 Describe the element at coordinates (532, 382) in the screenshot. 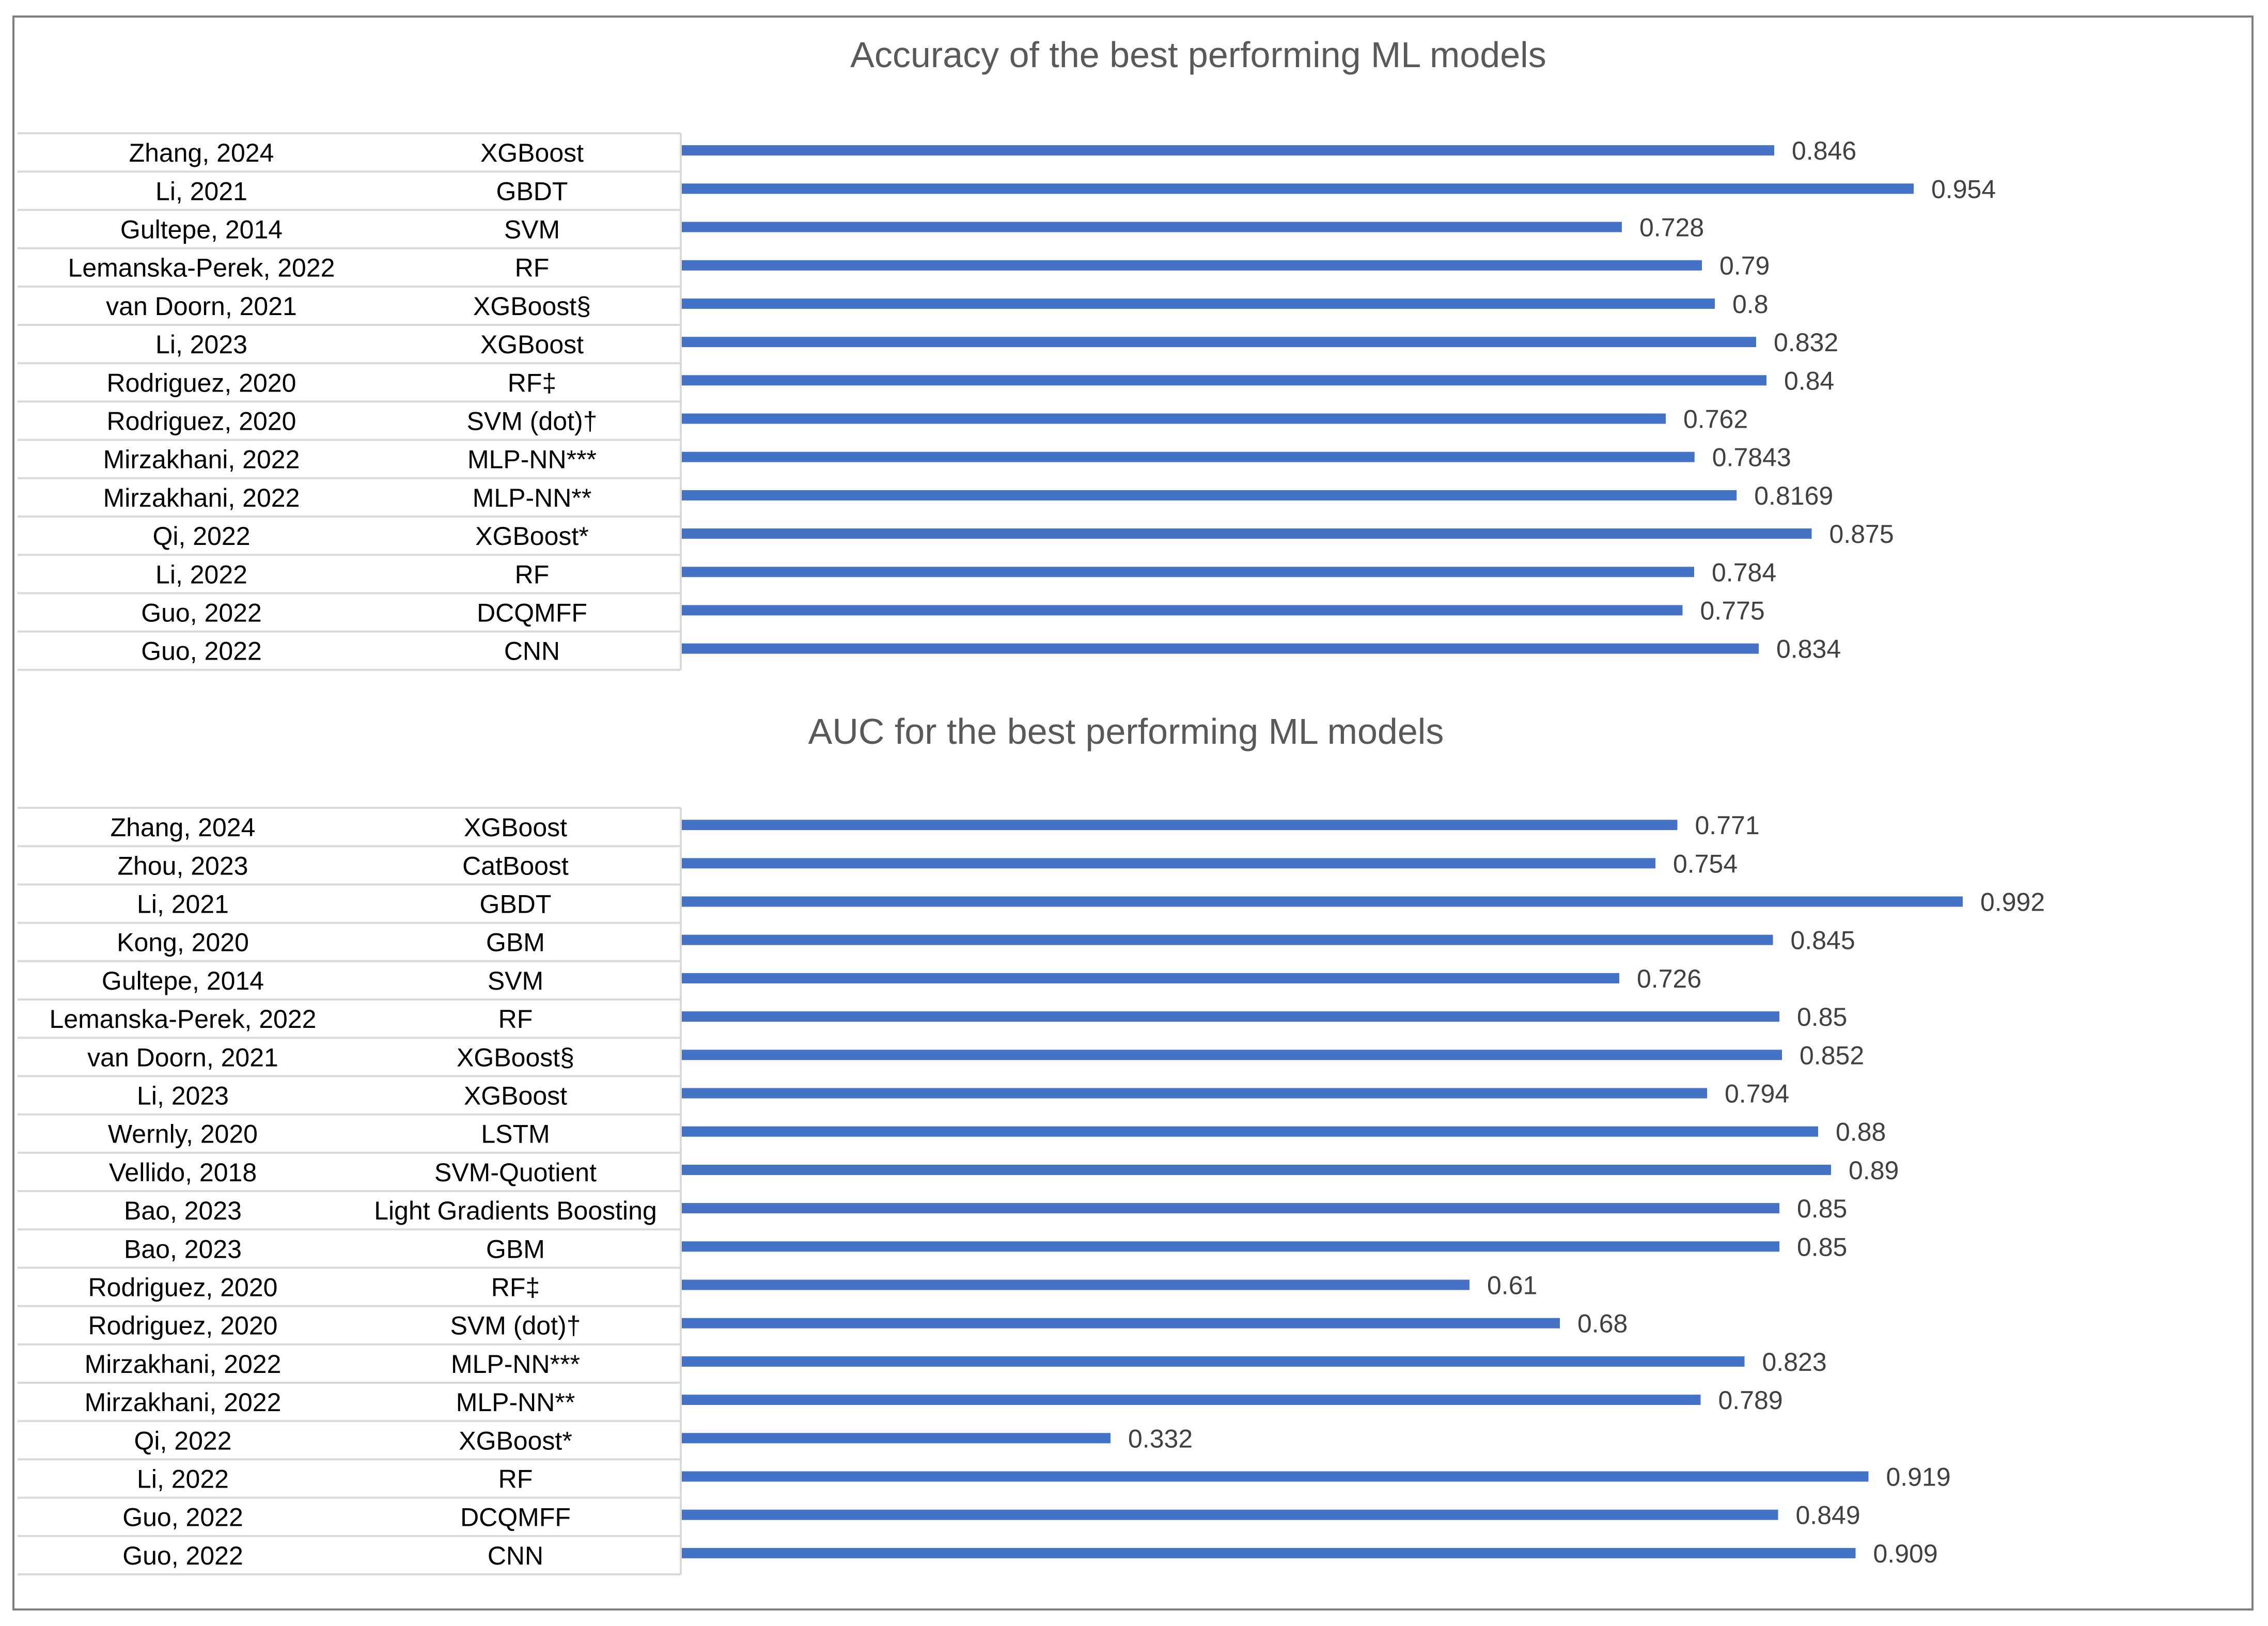

I see `model-label: RF‡` at that location.